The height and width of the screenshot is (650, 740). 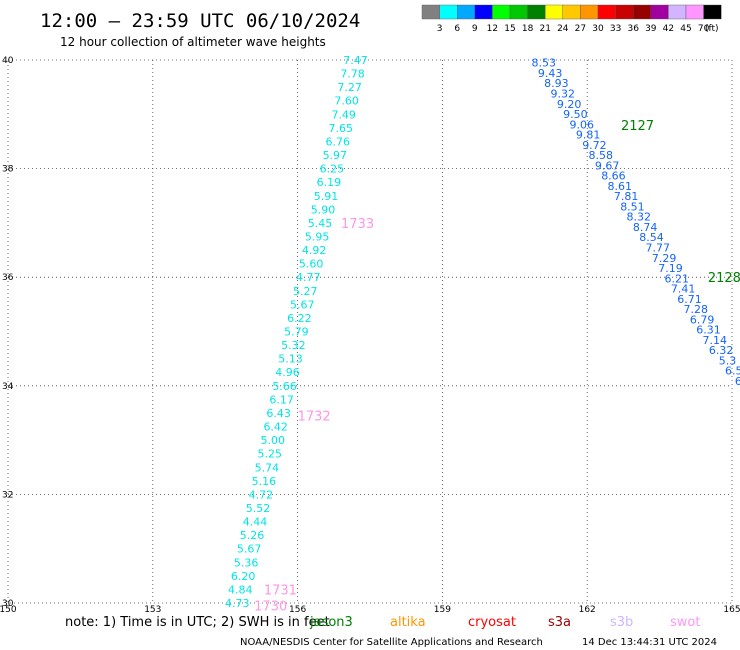 I want to click on data-label: 7.78, so click(x=352, y=74).